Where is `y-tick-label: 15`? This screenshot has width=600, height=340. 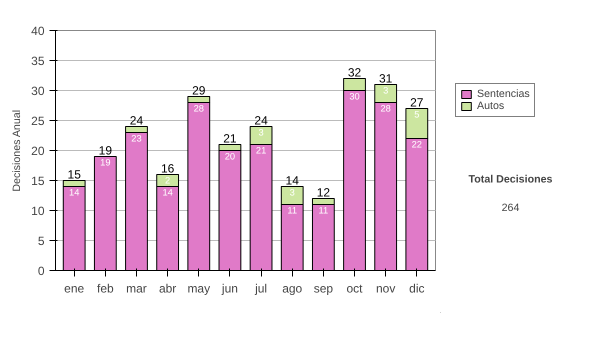 y-tick-label: 15 is located at coordinates (38, 181).